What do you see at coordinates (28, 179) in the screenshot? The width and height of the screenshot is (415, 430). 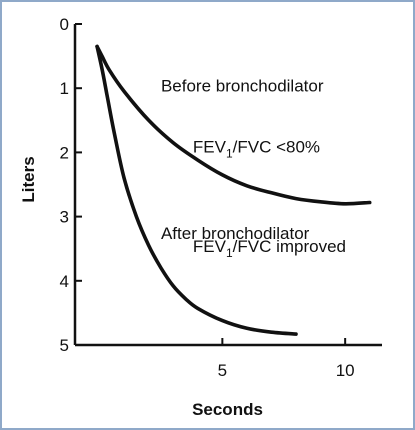 I see `y-axis-title: Liters` at bounding box center [28, 179].